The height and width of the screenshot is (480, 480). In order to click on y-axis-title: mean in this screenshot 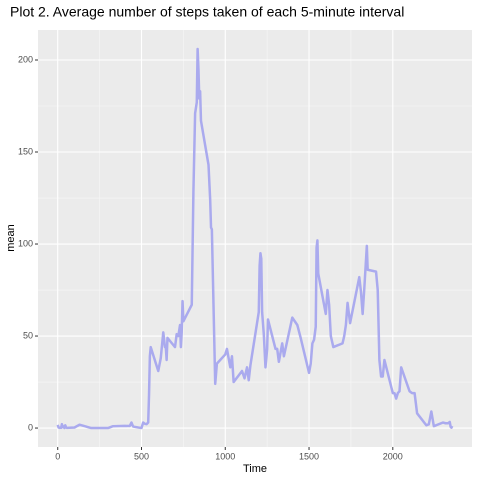, I will do `click(11, 238)`.